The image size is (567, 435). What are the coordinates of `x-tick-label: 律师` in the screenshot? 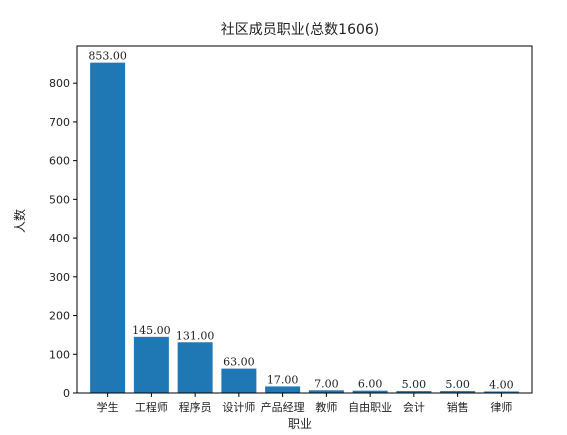 It's located at (501, 407).